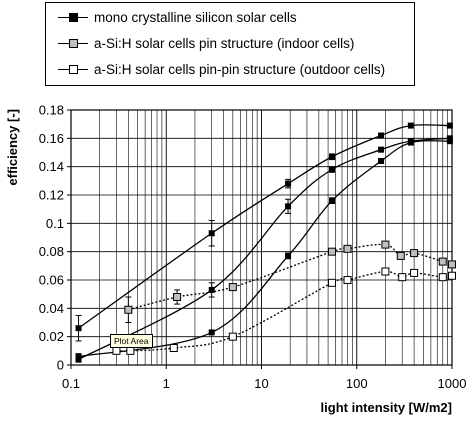 The width and height of the screenshot is (474, 432). What do you see at coordinates (51, 195) in the screenshot?
I see `y-tick-label: 0.12` at bounding box center [51, 195].